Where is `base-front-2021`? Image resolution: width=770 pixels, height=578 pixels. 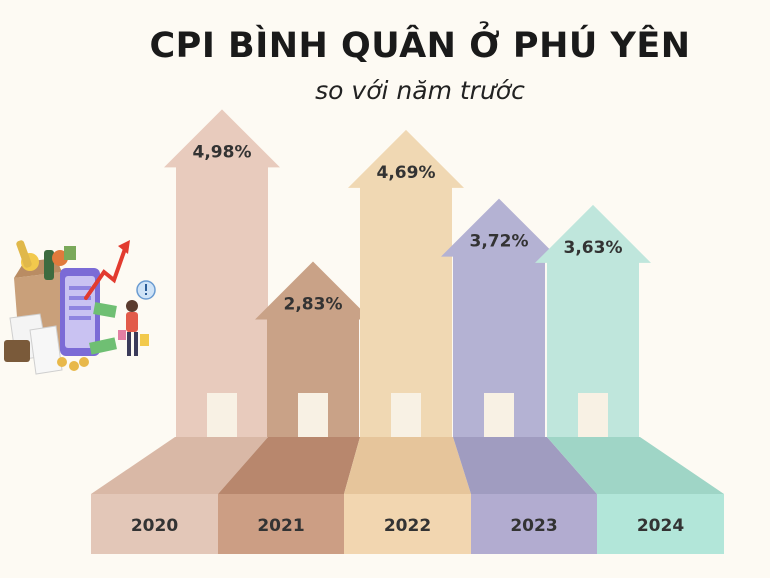
base-front-2021 is located at coordinates (281, 524).